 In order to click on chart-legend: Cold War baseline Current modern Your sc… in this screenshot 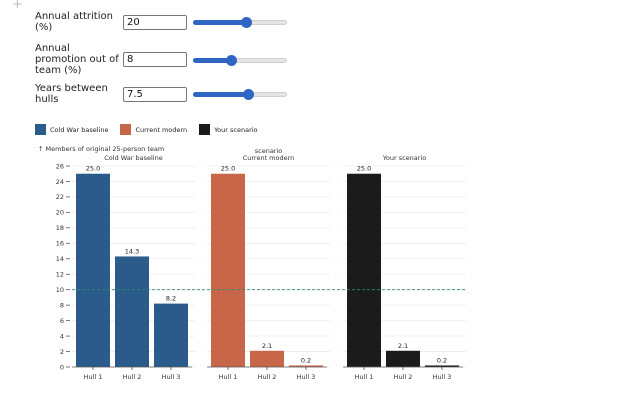, I will do `click(152, 129)`.